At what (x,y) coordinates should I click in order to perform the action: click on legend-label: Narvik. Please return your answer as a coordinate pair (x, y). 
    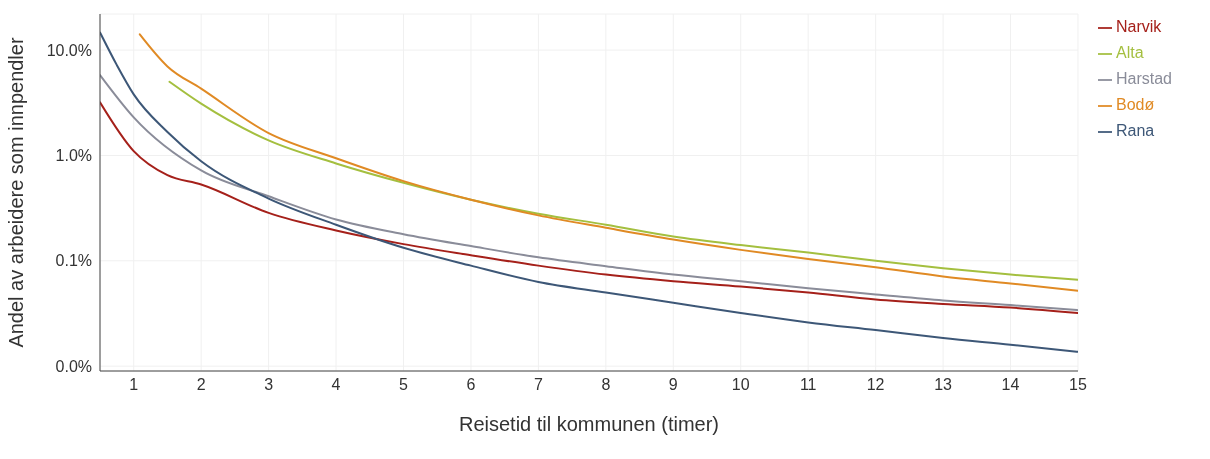
    Looking at the image, I should click on (1138, 26).